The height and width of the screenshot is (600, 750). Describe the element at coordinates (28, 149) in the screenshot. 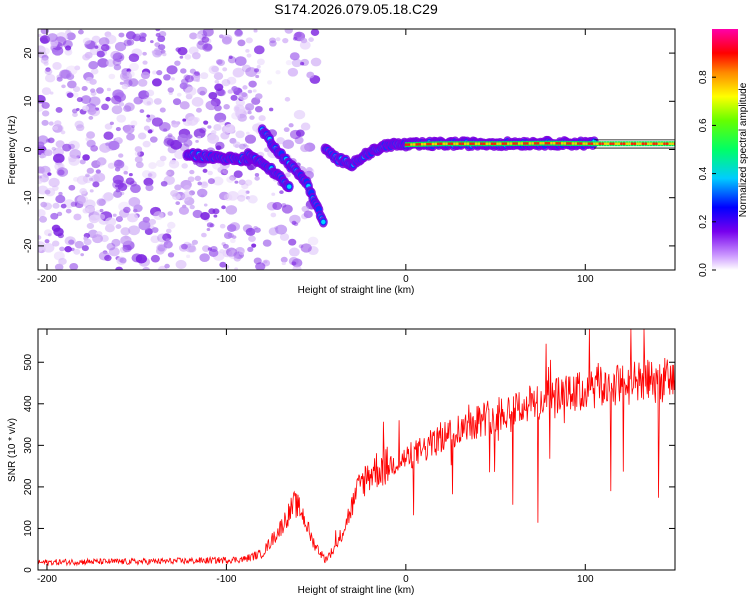

I see `spectrogram-ytick-label: 0` at that location.